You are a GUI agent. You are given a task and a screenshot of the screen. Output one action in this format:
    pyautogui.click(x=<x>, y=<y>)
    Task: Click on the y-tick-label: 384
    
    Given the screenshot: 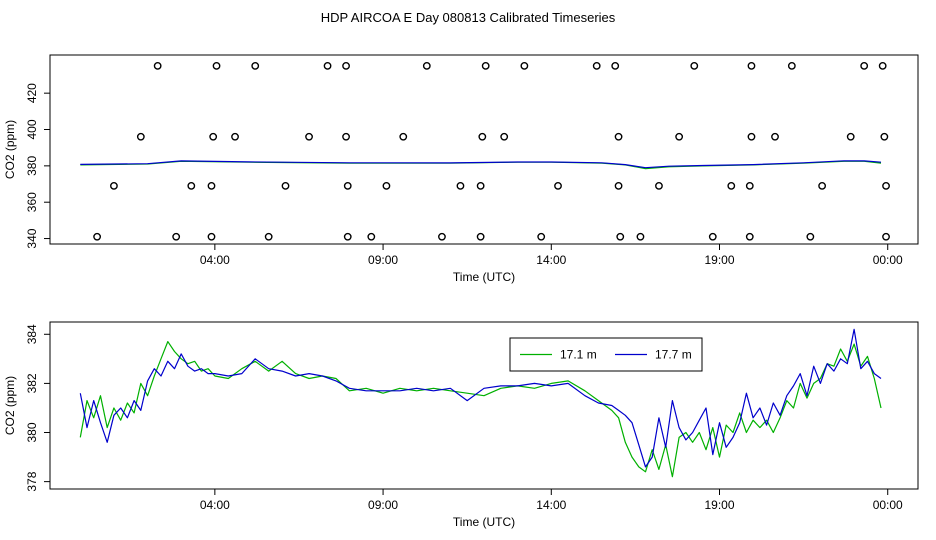 What is the action you would take?
    pyautogui.click(x=32, y=334)
    